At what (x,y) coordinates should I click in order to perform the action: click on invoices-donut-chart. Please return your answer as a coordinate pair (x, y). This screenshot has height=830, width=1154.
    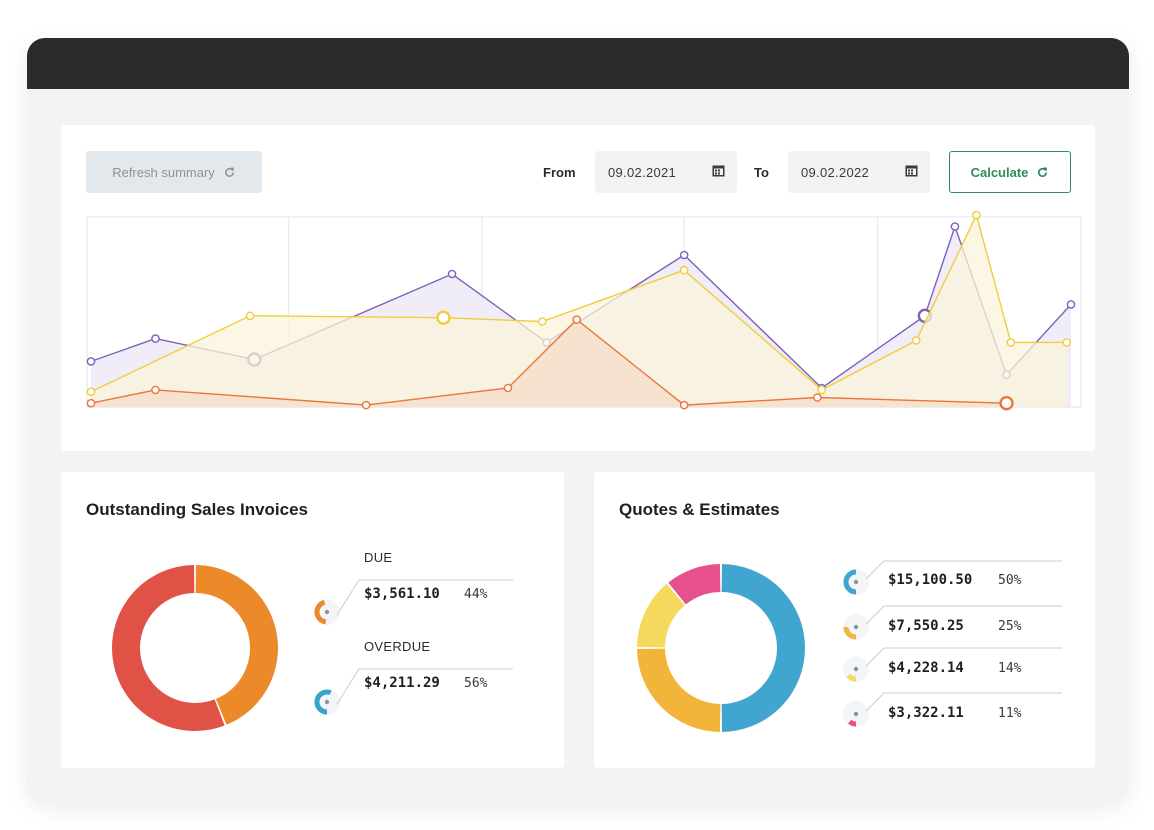
    Looking at the image, I should click on (312, 648).